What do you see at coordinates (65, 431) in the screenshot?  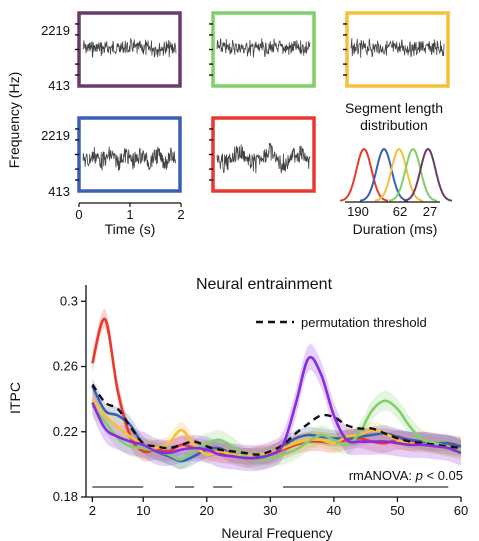 I see `y-tick-label-1: 0.22` at bounding box center [65, 431].